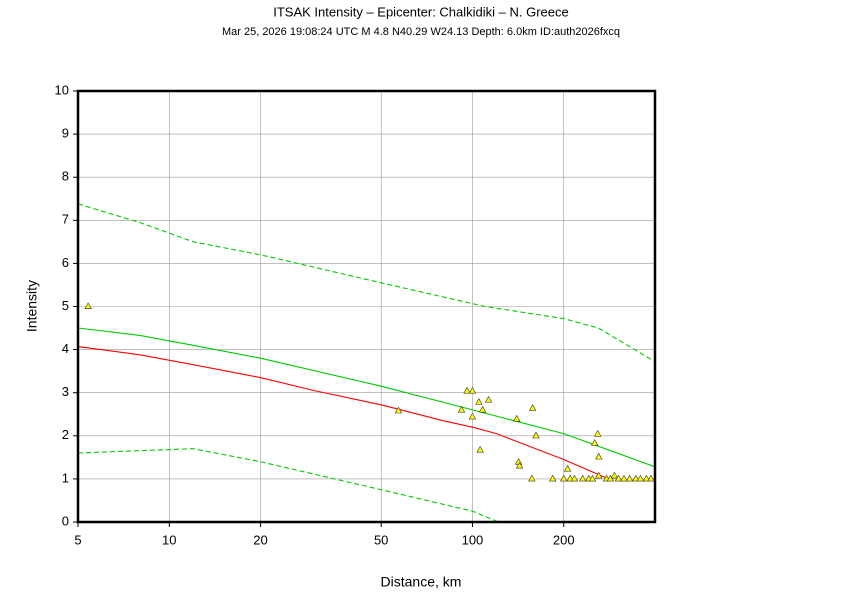 The width and height of the screenshot is (842, 595). Describe the element at coordinates (421, 582) in the screenshot. I see `x-axis-label: Distance, km` at that location.